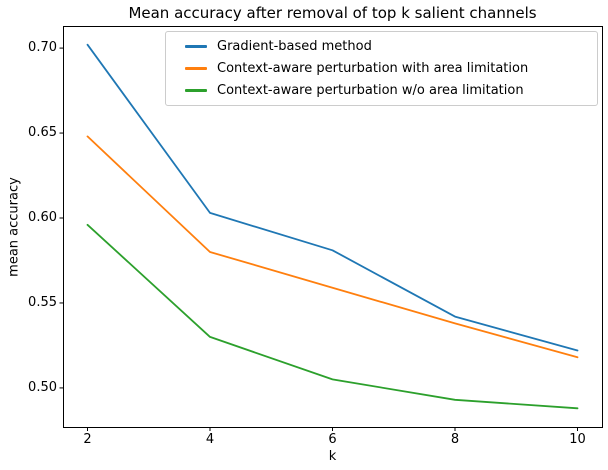  What do you see at coordinates (455, 439) in the screenshot?
I see `x-tick-label: 8` at bounding box center [455, 439].